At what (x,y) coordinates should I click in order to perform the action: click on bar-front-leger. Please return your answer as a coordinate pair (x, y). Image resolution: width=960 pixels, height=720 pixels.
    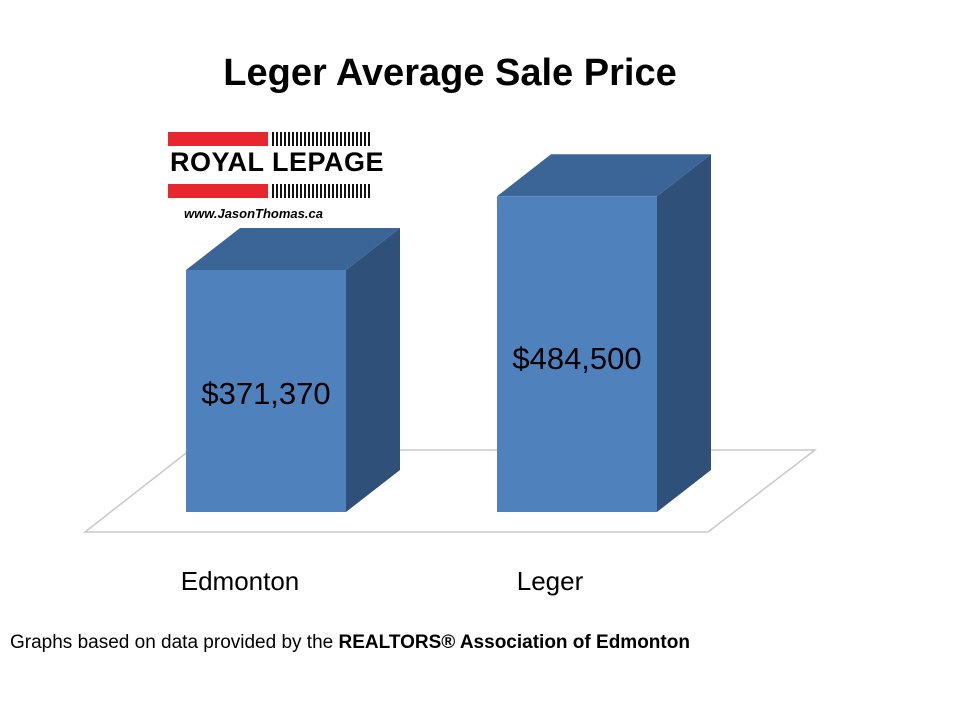
    Looking at the image, I should click on (577, 354).